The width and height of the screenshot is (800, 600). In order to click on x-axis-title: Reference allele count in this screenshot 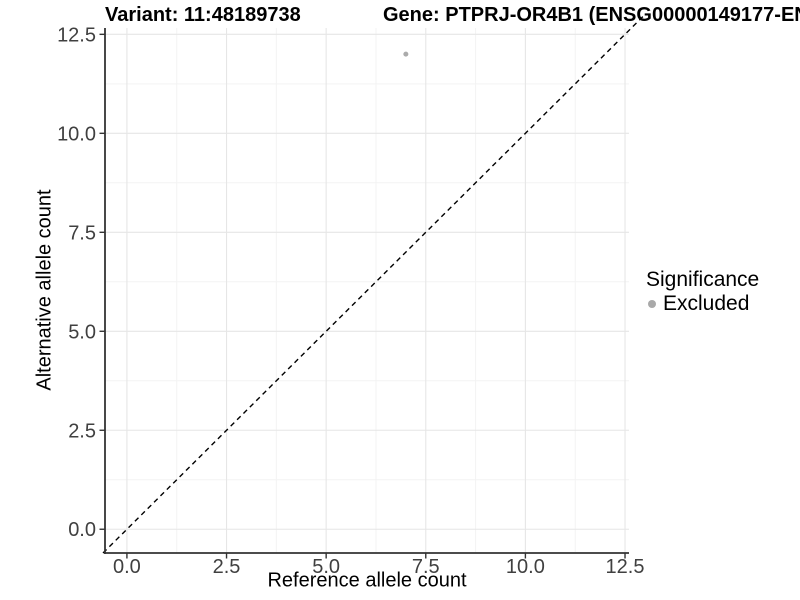, I will do `click(367, 580)`.